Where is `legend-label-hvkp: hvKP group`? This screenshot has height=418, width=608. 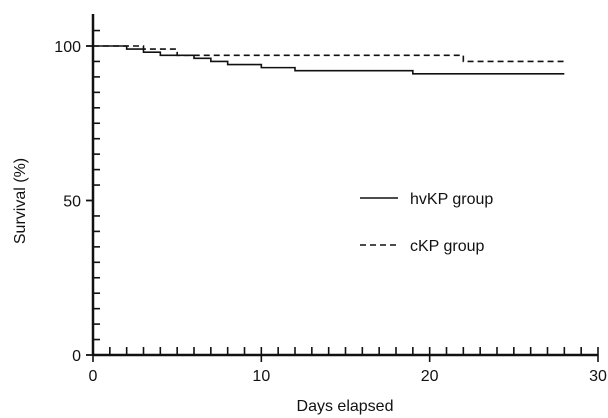 legend-label-hvkp: hvKP group is located at coordinates (451, 199).